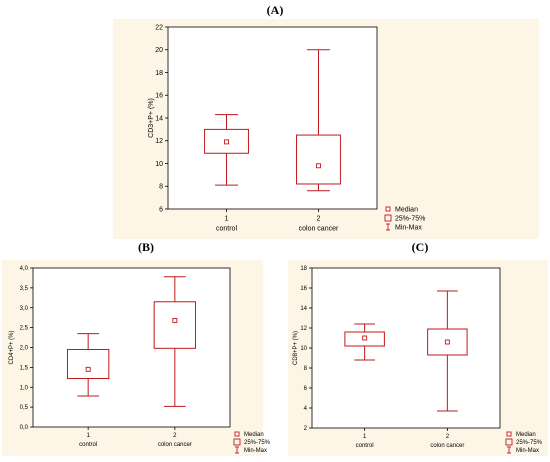 This screenshot has height=462, width=550. I want to click on y-tick-label: 4,0, so click(24, 269).